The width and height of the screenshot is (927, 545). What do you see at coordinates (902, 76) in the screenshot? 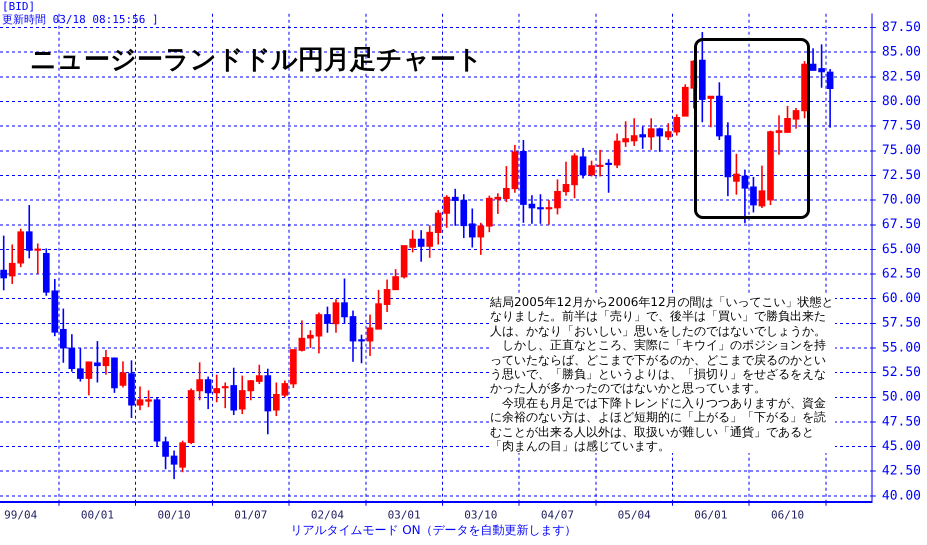
I see `y-tick-label: 82.50` at bounding box center [902, 76].